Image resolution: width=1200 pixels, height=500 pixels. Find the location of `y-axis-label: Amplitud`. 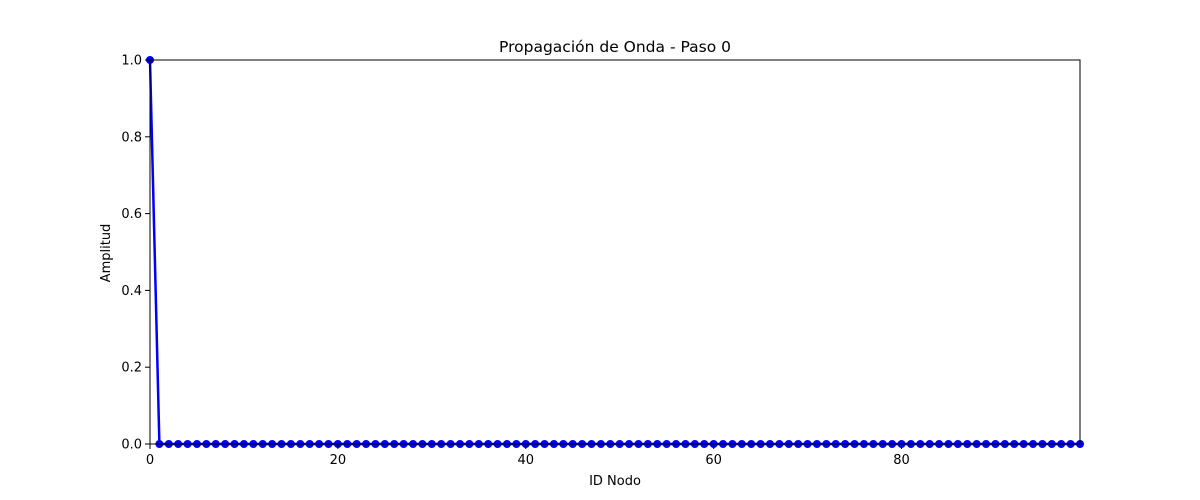

y-axis-label: Amplitud is located at coordinates (106, 253).